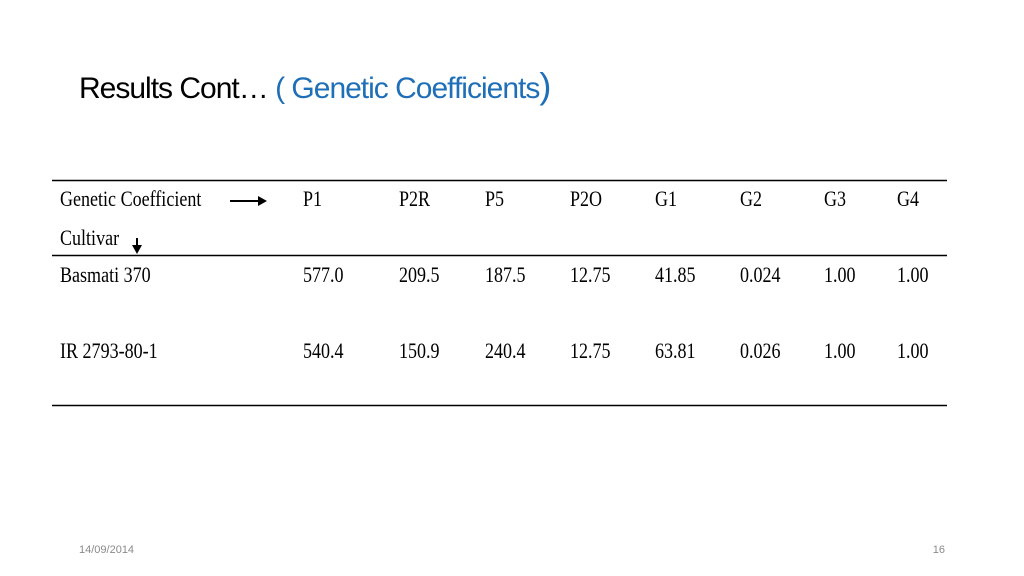  I want to click on table-cell: 0.026, so click(760, 351).